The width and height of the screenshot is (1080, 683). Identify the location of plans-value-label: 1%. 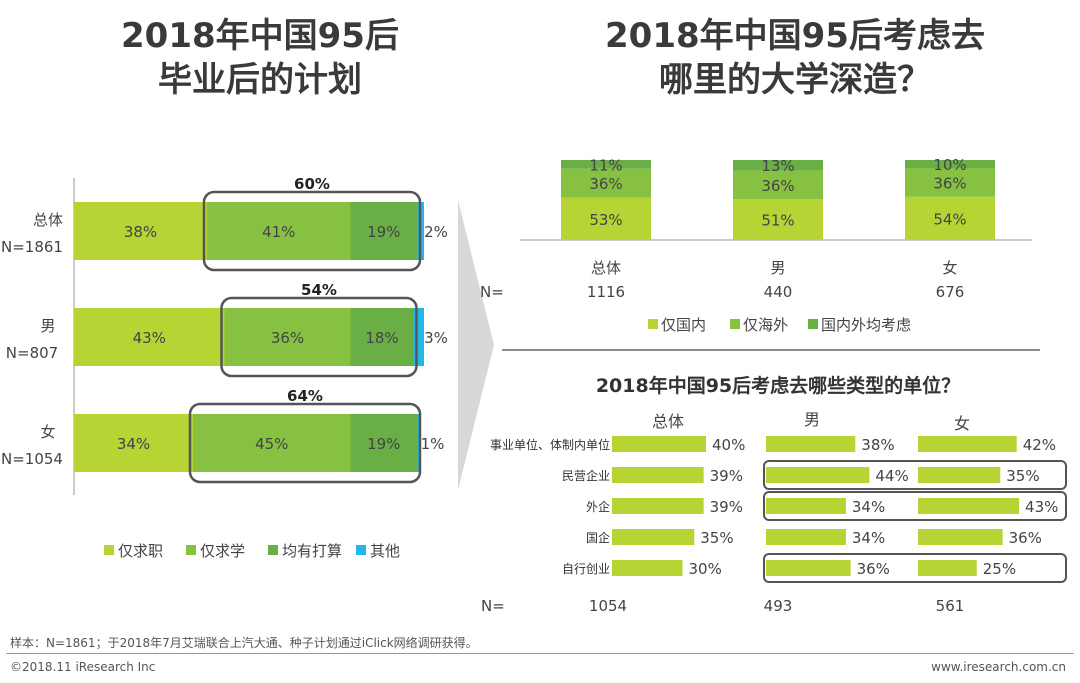
(433, 444).